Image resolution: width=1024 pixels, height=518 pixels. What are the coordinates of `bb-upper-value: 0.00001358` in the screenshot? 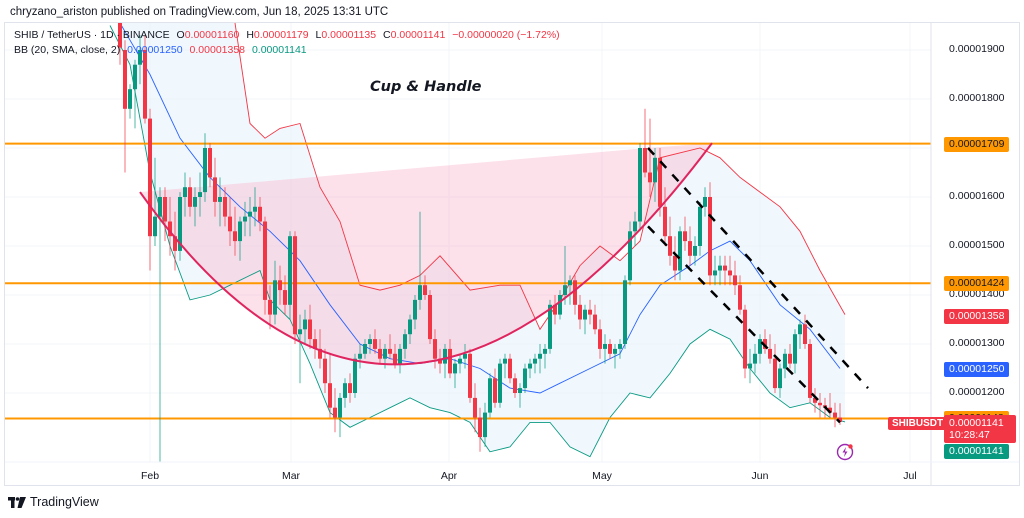 It's located at (217, 50).